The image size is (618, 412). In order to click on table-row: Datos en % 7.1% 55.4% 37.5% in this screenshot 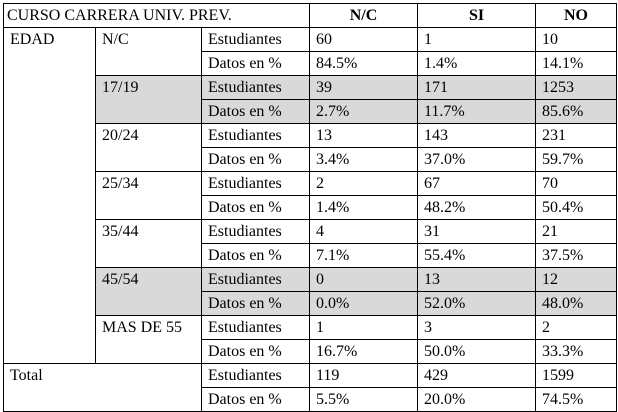, I will do `click(310, 255)`.